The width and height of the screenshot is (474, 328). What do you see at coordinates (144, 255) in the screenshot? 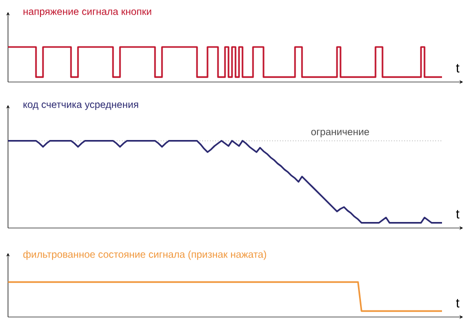
I see `chart-title: фильтрованное состояние сигнала (признак нажата)` at bounding box center [144, 255].